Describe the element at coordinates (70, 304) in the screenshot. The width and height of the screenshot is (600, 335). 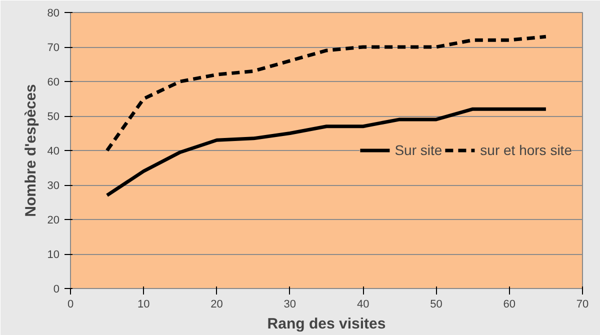
I see `x-tick-label: 0` at that location.